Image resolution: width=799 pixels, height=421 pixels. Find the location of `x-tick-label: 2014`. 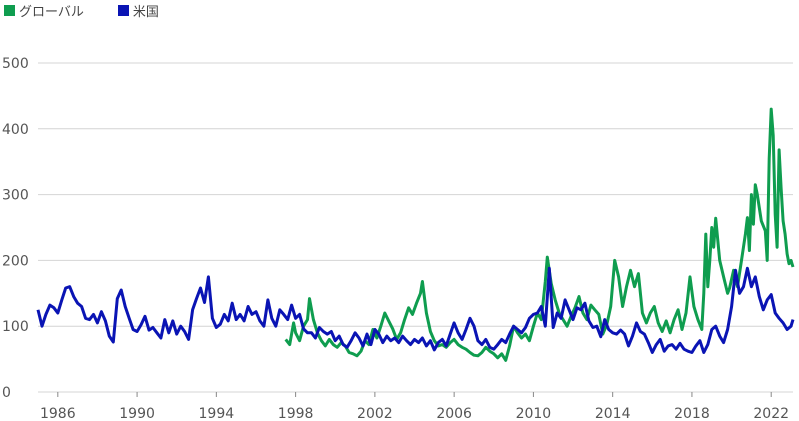

x-tick-label: 2014 is located at coordinates (613, 413).